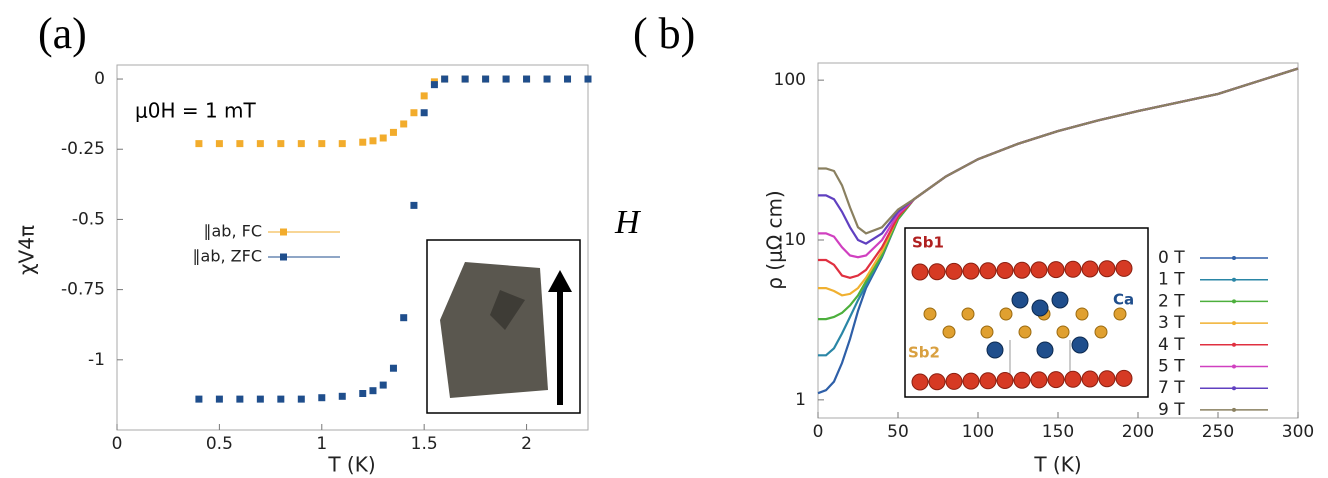 This screenshot has height=478, width=1328. Describe the element at coordinates (227, 256) in the screenshot. I see `legend-label: ∥ab, ZFC` at that location.